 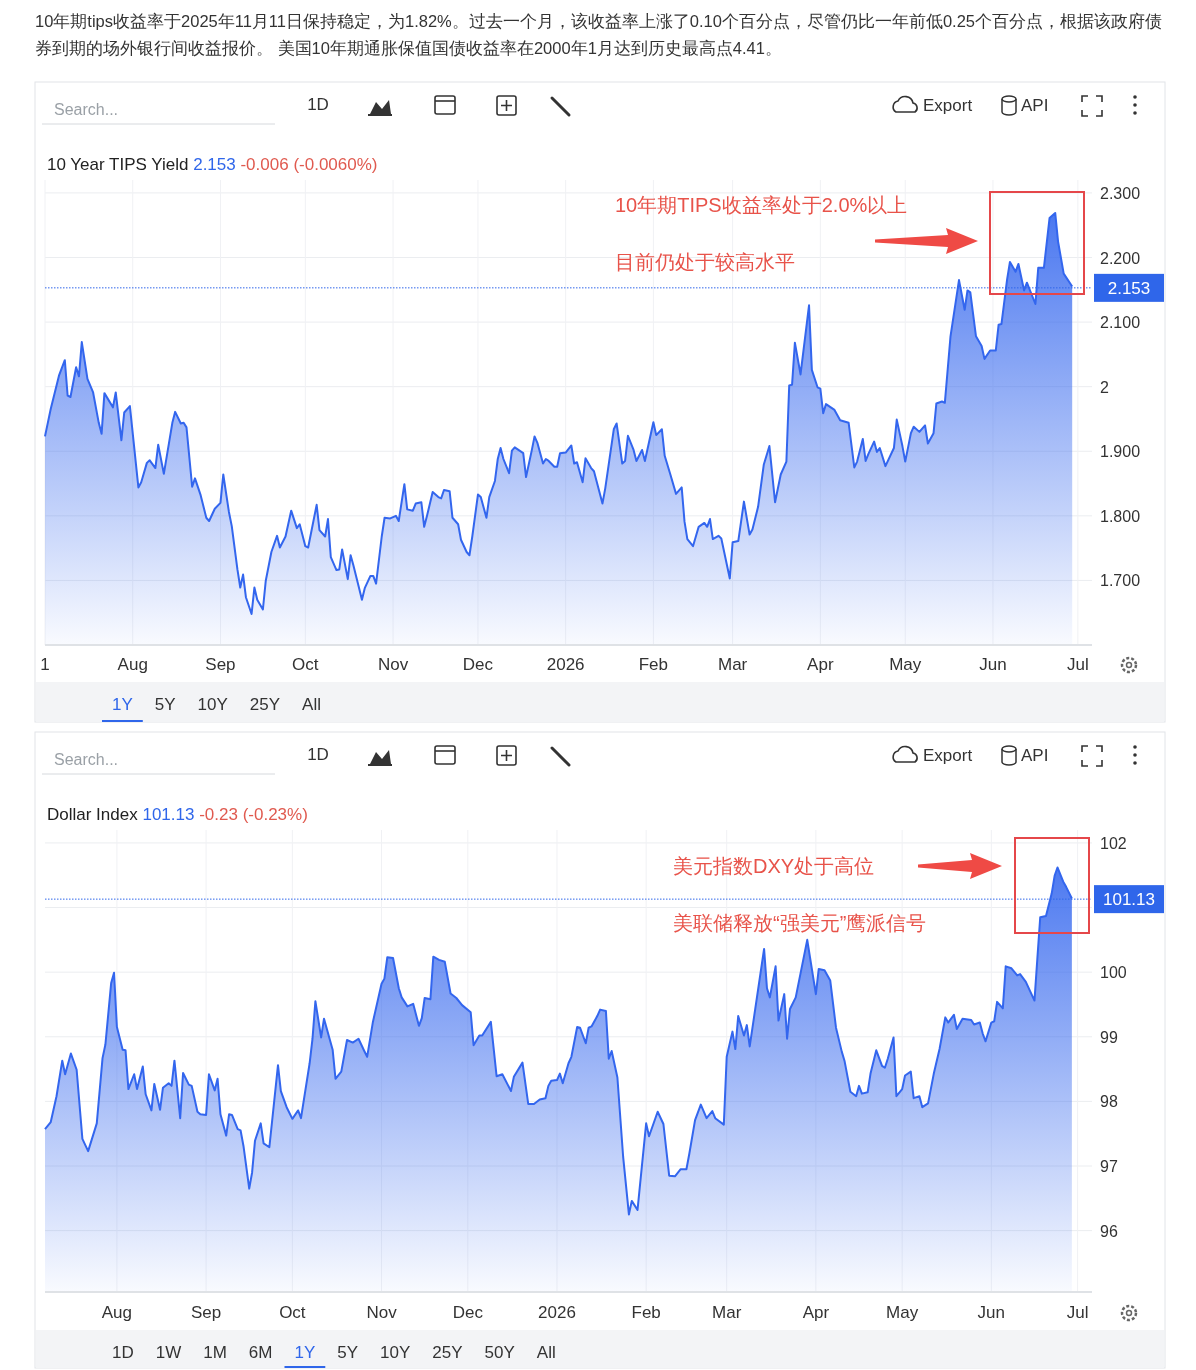 I want to click on ref-line-label: 101.13, so click(x=1129, y=900).